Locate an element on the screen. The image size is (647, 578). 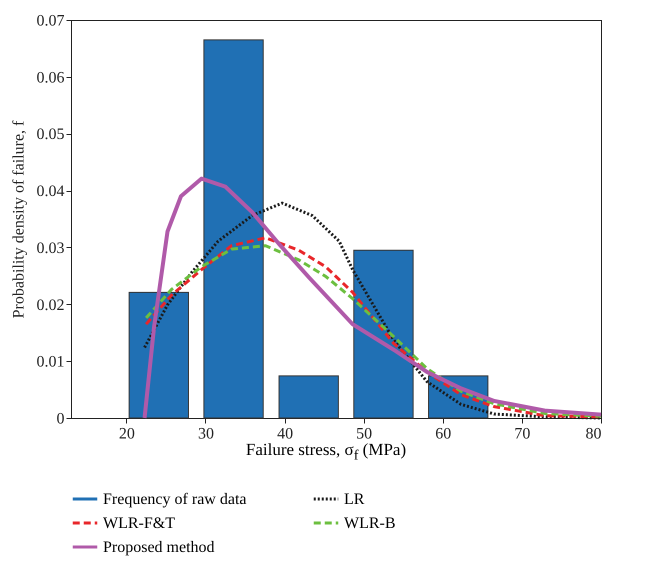
y-tick-label: 0 is located at coordinates (60, 419).